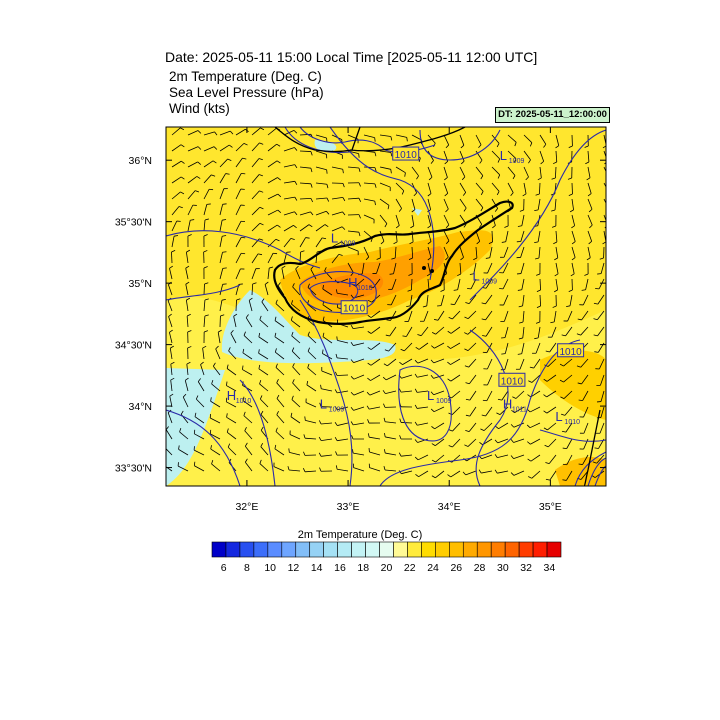  What do you see at coordinates (195, 427) in the screenshot?
I see `temp-field-cool-sw` at bounding box center [195, 427].